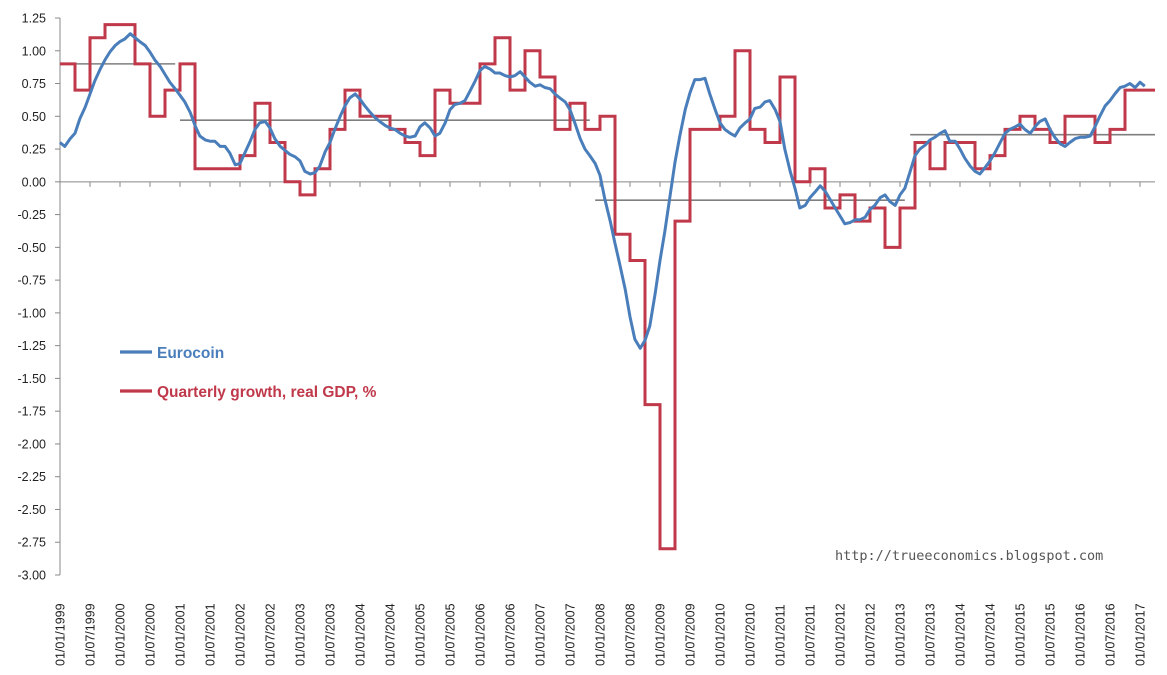  I want to click on x-tick-label: 01/07/2000, so click(151, 634).